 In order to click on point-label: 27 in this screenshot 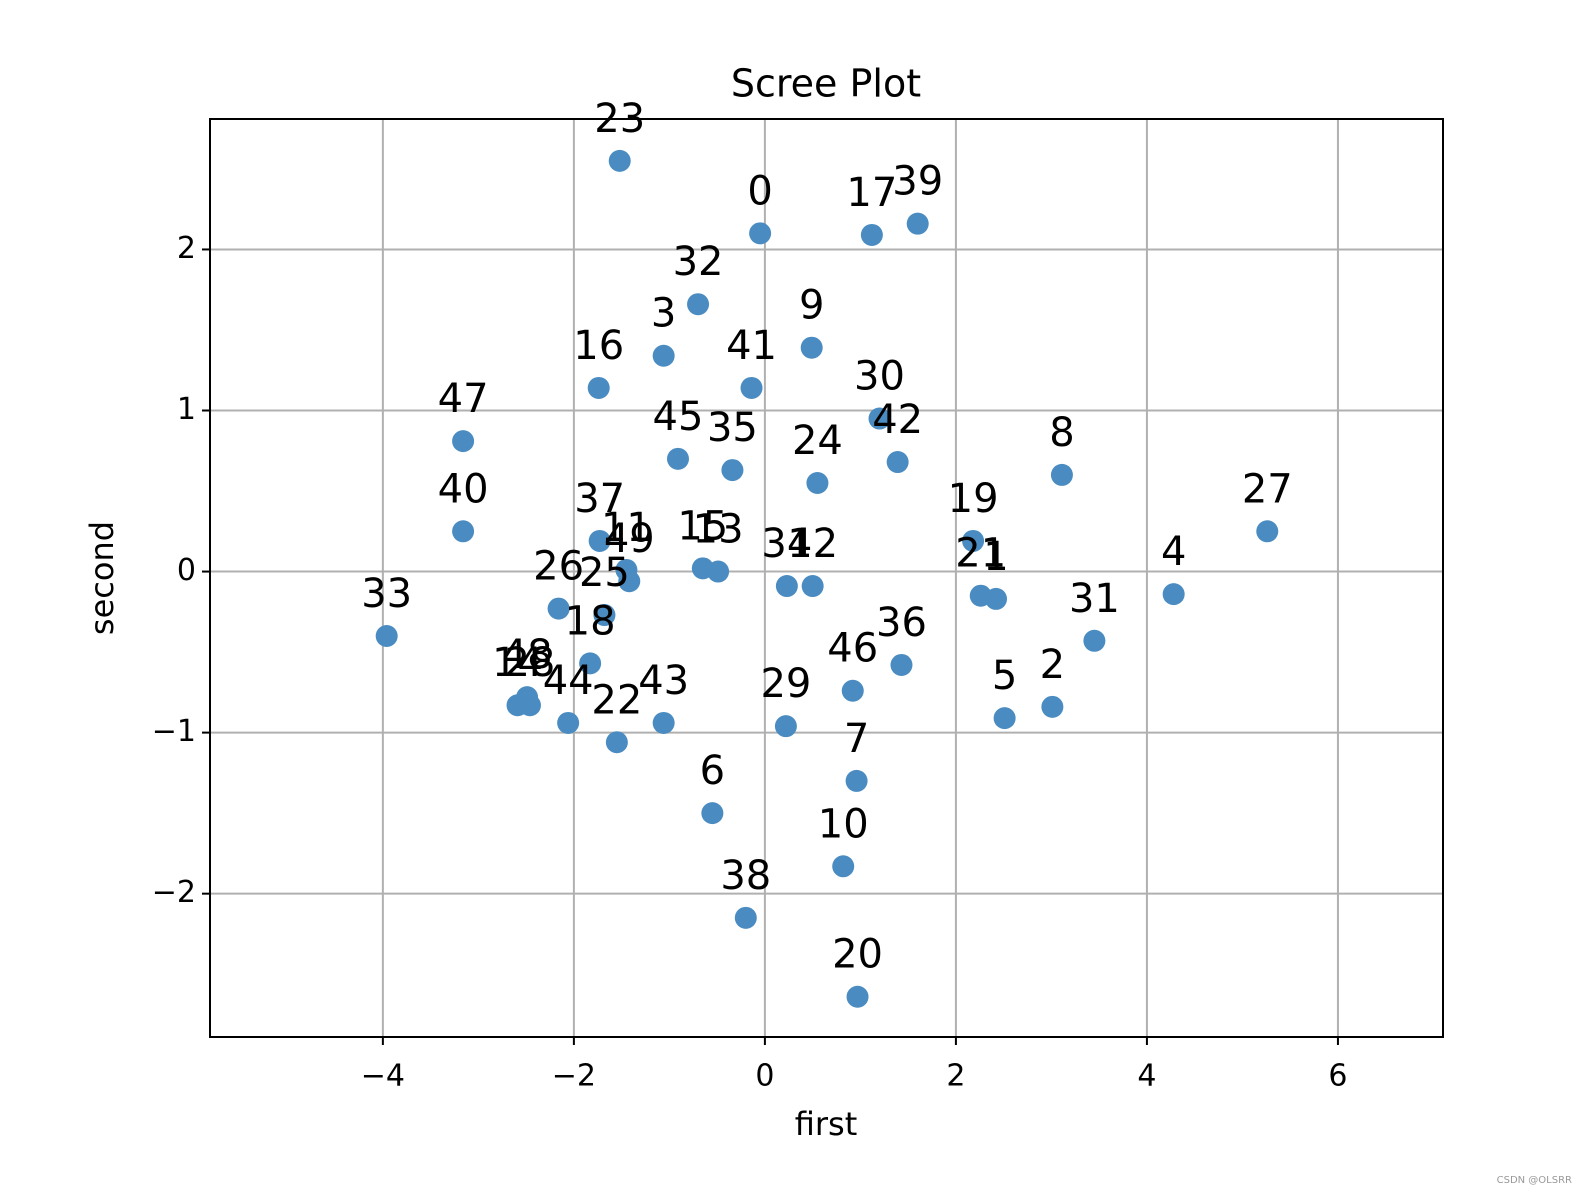, I will do `click(1267, 489)`.